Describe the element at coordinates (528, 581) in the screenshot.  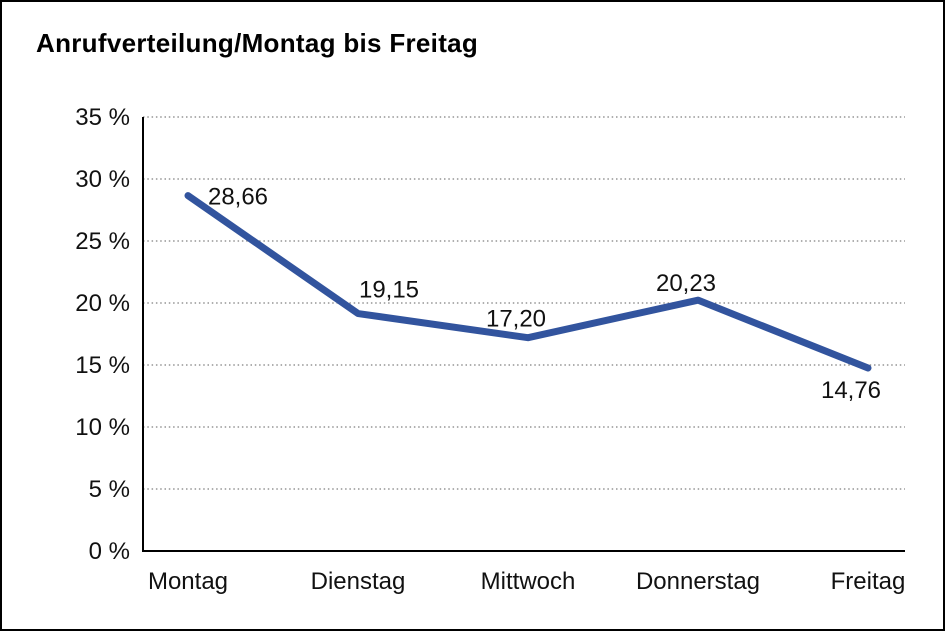
I see `x-tick-label: Mittwoch` at that location.